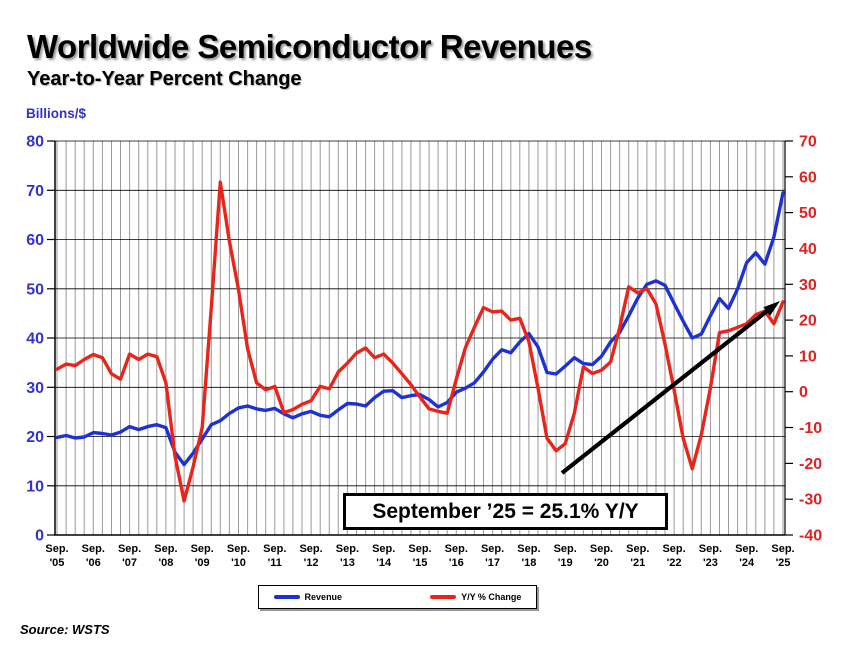  I want to click on svg-text: '14, so click(384, 563).